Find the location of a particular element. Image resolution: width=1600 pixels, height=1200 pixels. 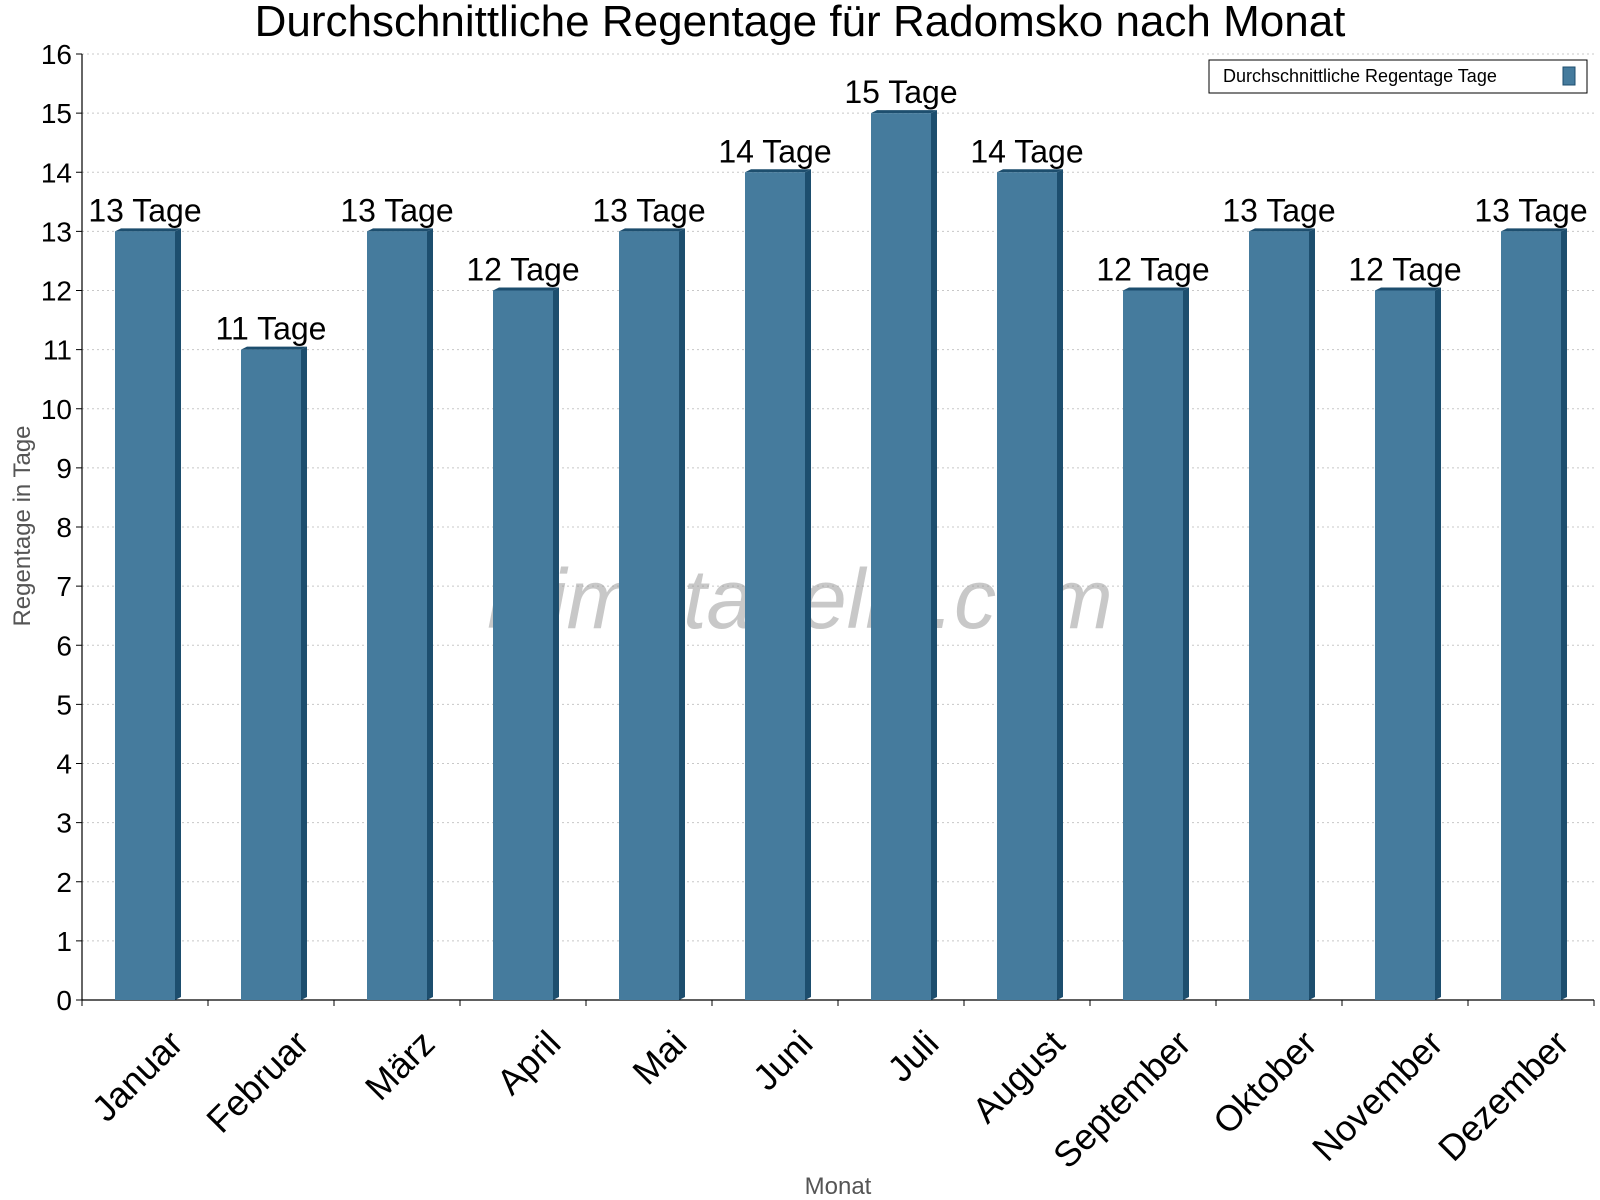

bar-september is located at coordinates (1156, 643).